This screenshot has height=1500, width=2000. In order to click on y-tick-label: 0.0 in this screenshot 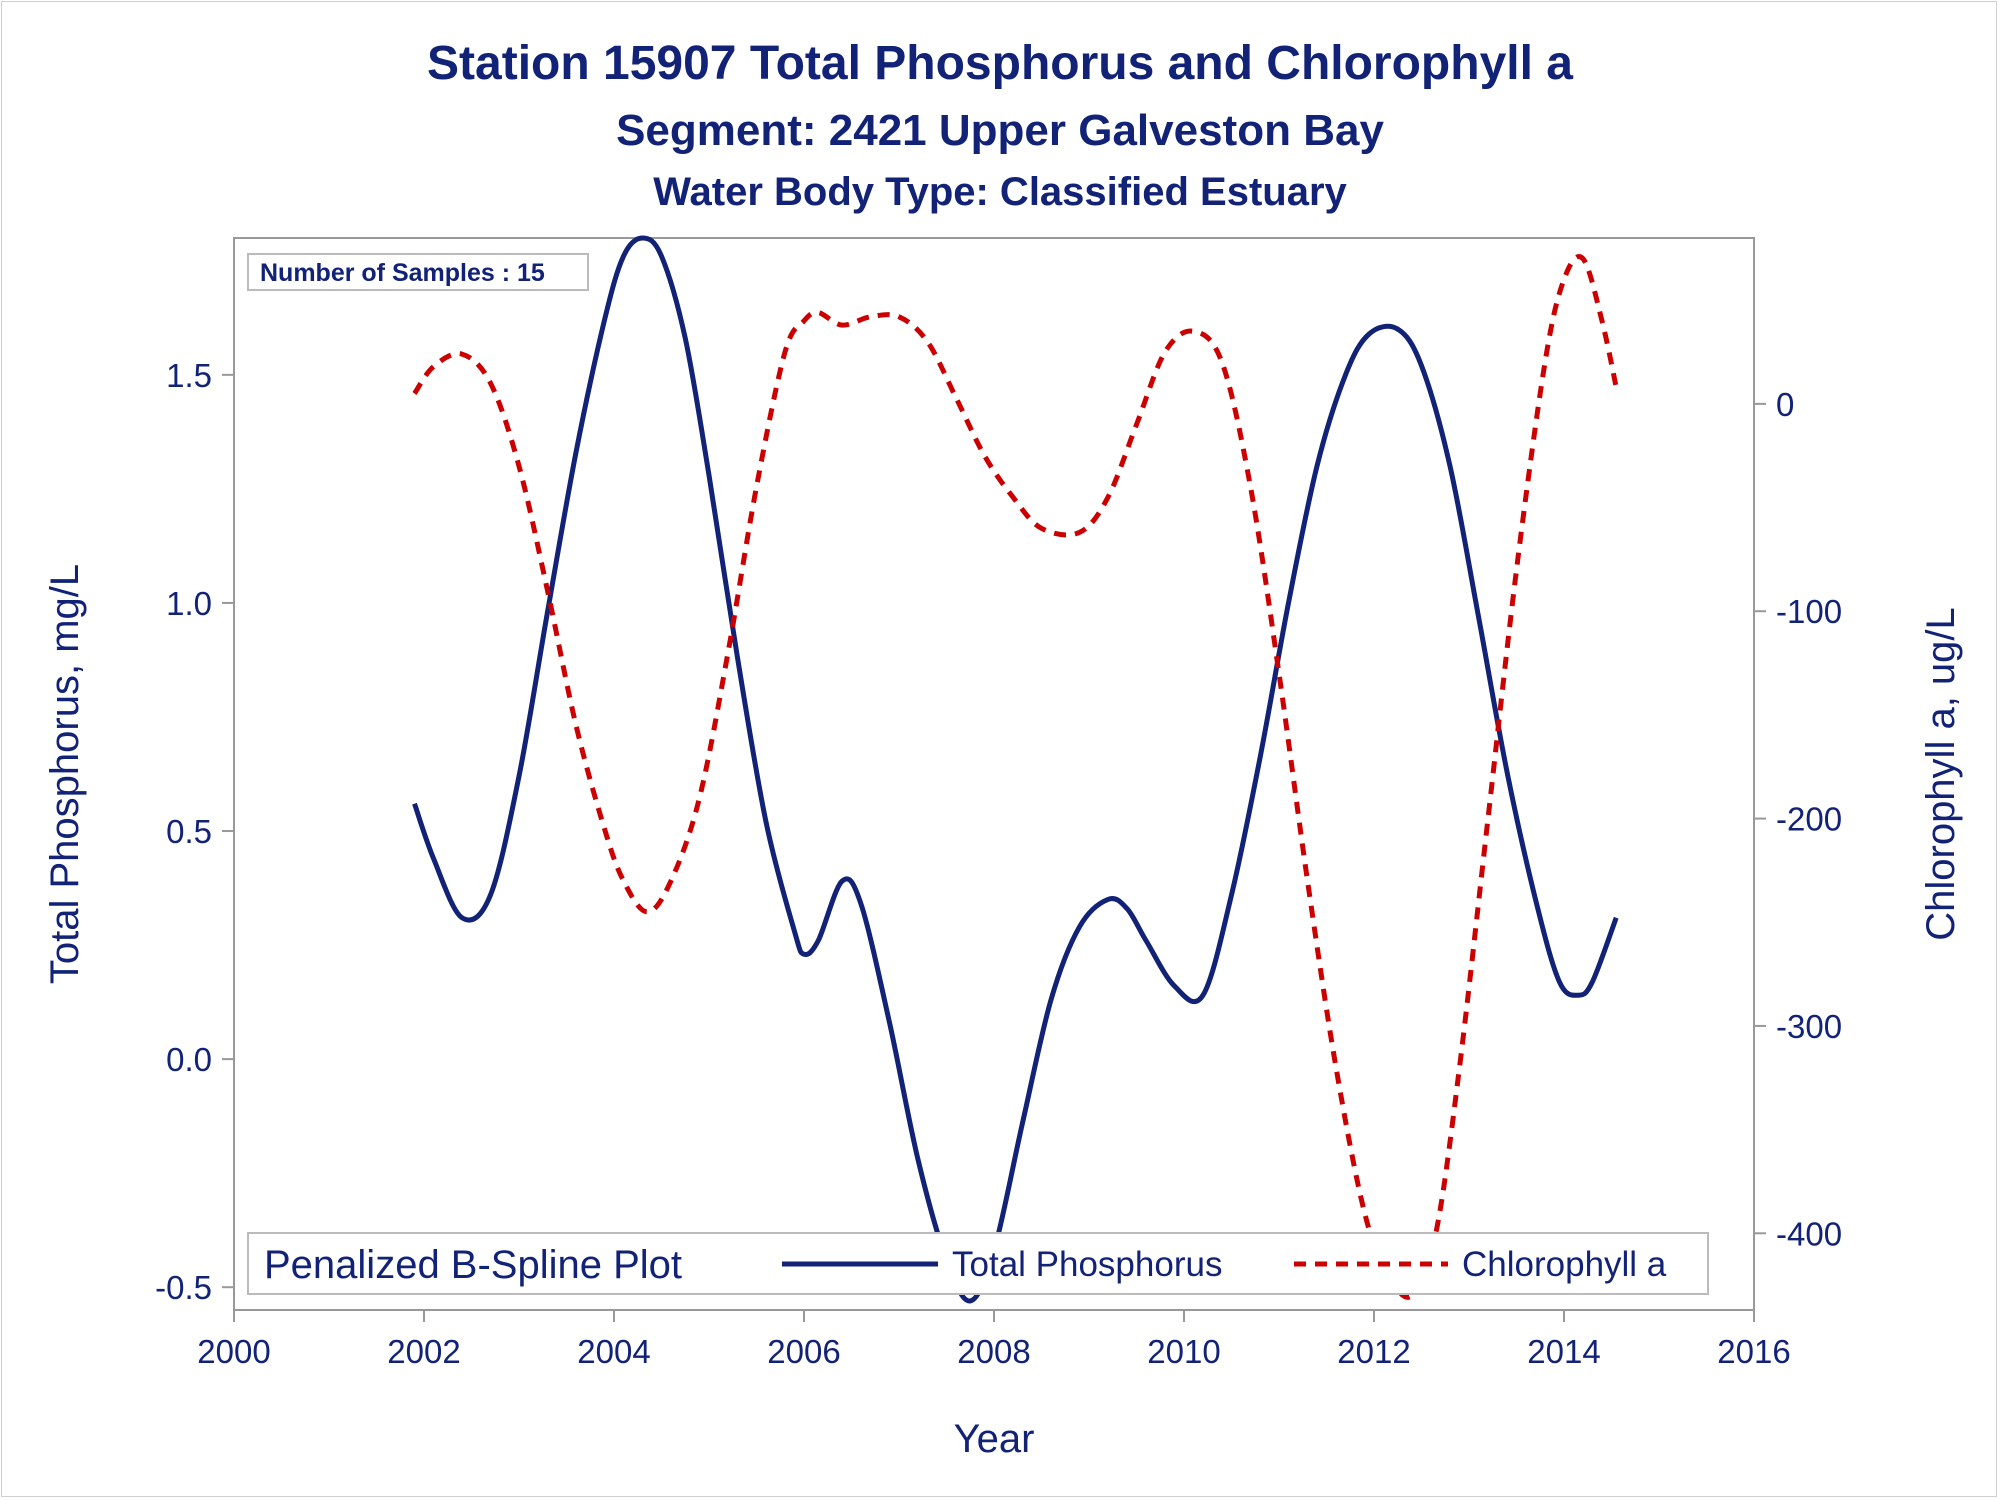, I will do `click(189, 1059)`.